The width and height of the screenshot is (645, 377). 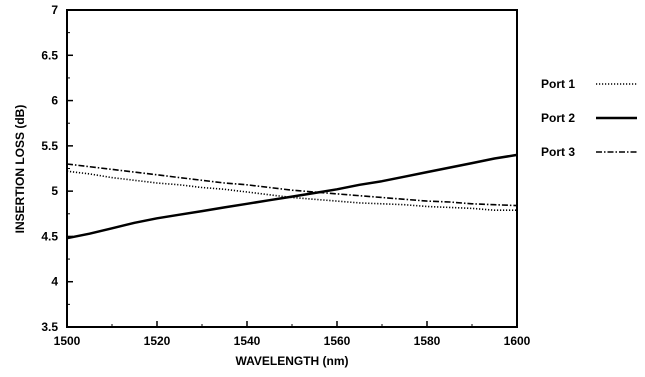 What do you see at coordinates (558, 118) in the screenshot?
I see `legend-label: Port 2` at bounding box center [558, 118].